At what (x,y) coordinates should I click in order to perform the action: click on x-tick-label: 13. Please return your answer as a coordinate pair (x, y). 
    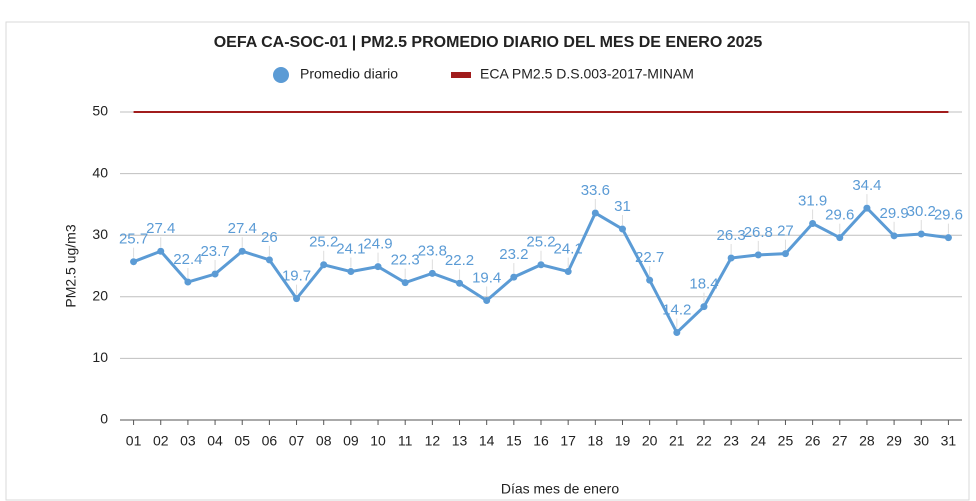
    Looking at the image, I should click on (460, 441).